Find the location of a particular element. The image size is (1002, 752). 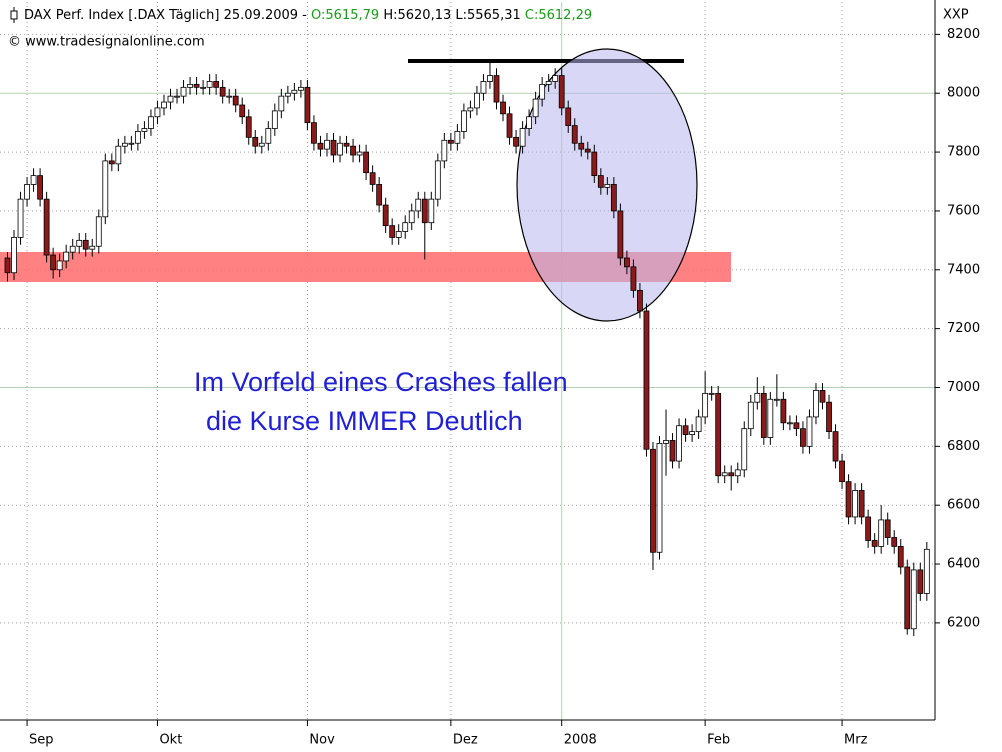

y-tick-label: 6600 is located at coordinates (963, 505).